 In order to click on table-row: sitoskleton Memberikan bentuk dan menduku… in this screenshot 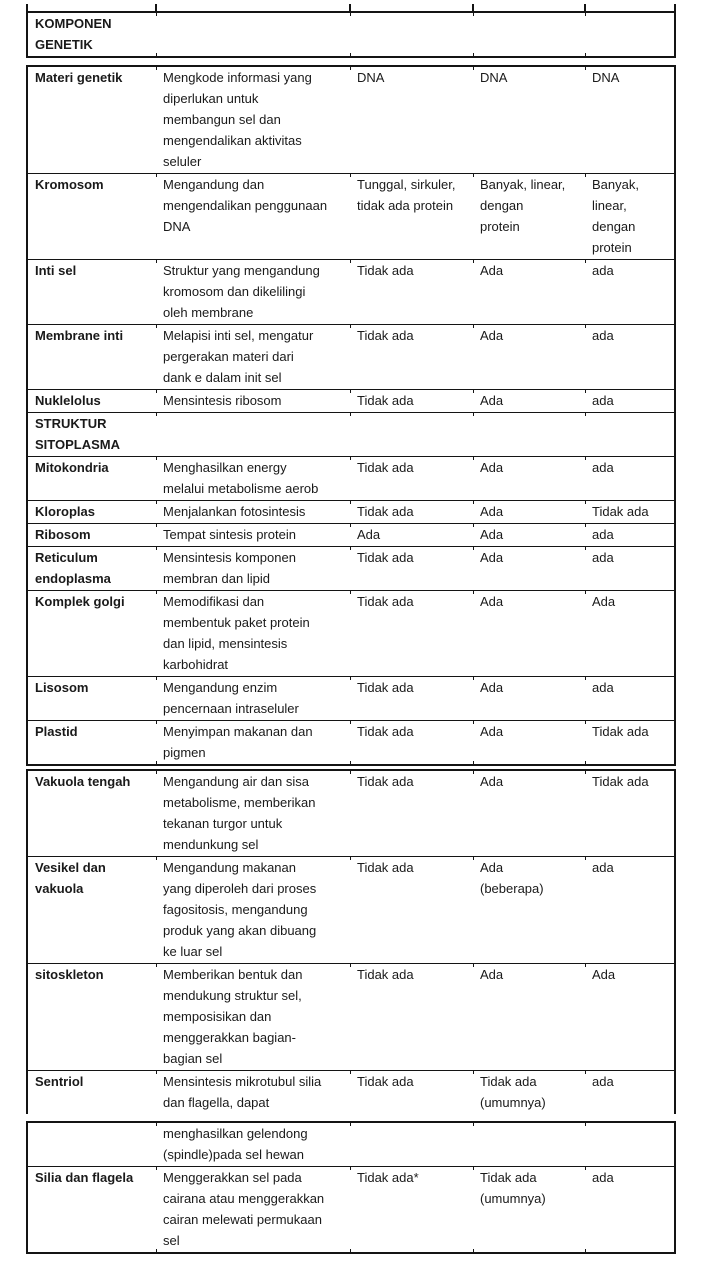, I will do `click(351, 1016)`.